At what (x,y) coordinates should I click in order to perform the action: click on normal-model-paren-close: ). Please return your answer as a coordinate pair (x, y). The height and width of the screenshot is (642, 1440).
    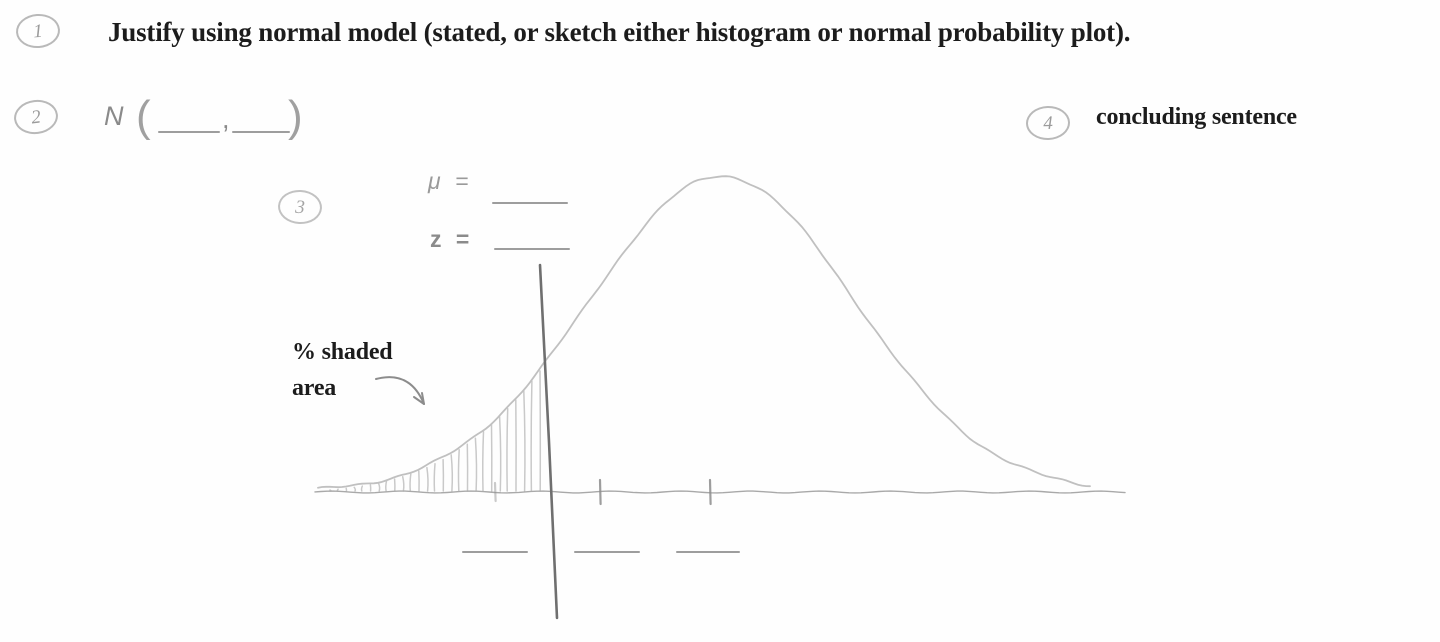
    Looking at the image, I should click on (295, 116).